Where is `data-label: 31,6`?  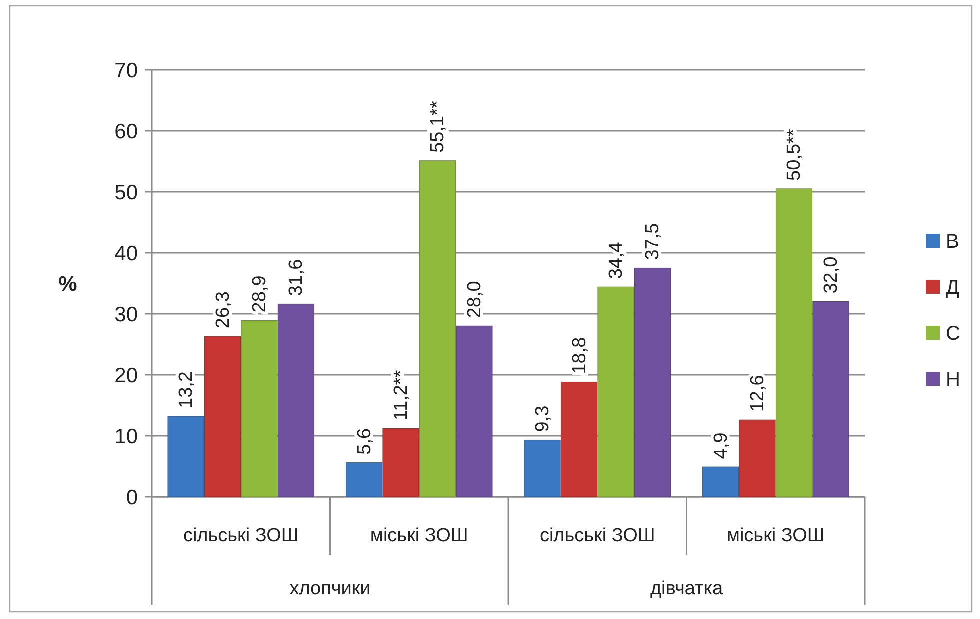
data-label: 31,6 is located at coordinates (297, 277).